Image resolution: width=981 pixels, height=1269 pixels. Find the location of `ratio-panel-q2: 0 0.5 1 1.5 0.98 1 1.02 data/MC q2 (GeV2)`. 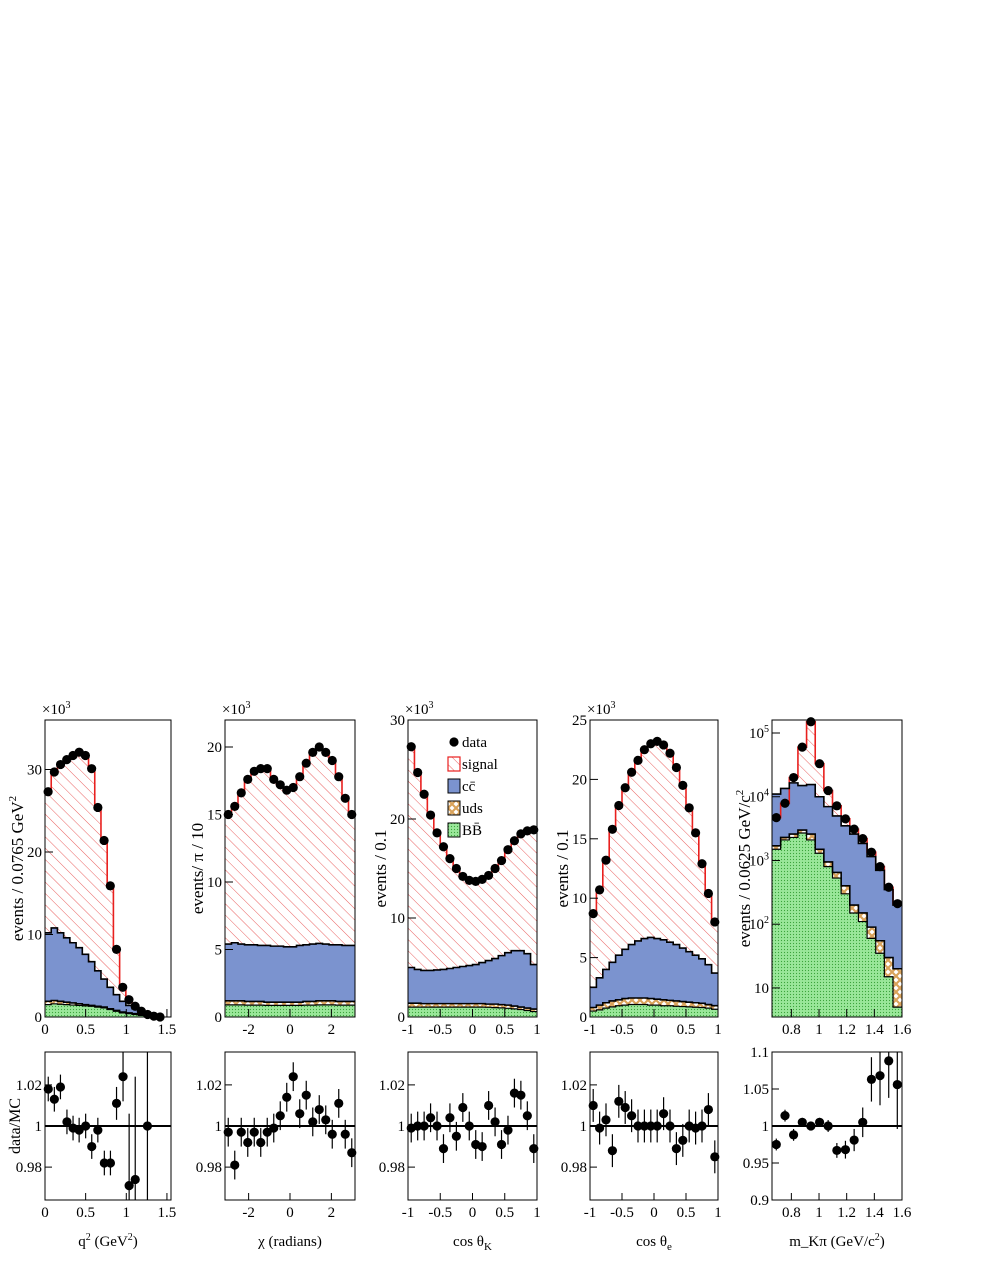

ratio-panel-q2: 0 0.5 1 1.5 0.98 1 1.02 data/MC q2 (GeV2) is located at coordinates (91, 1150).